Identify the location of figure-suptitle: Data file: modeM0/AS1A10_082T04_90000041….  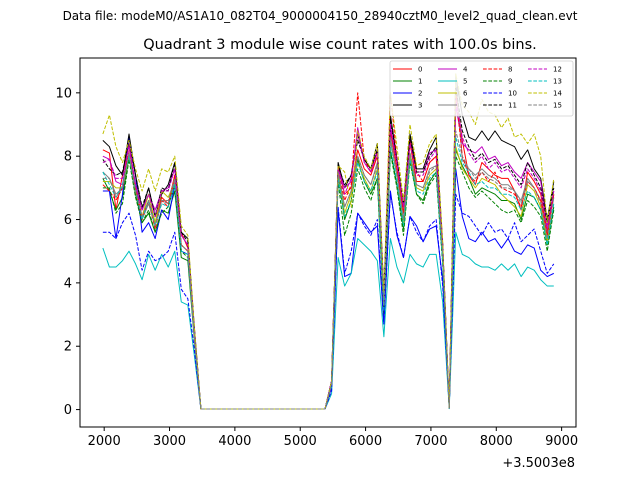
(320, 16).